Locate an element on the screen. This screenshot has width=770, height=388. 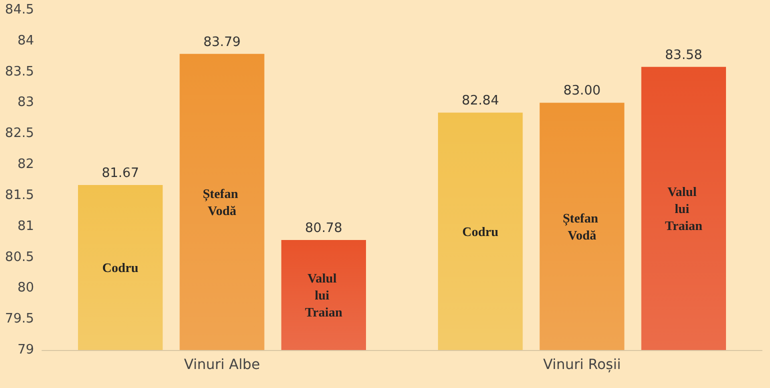
y-tick-label: 80 is located at coordinates (25, 288).